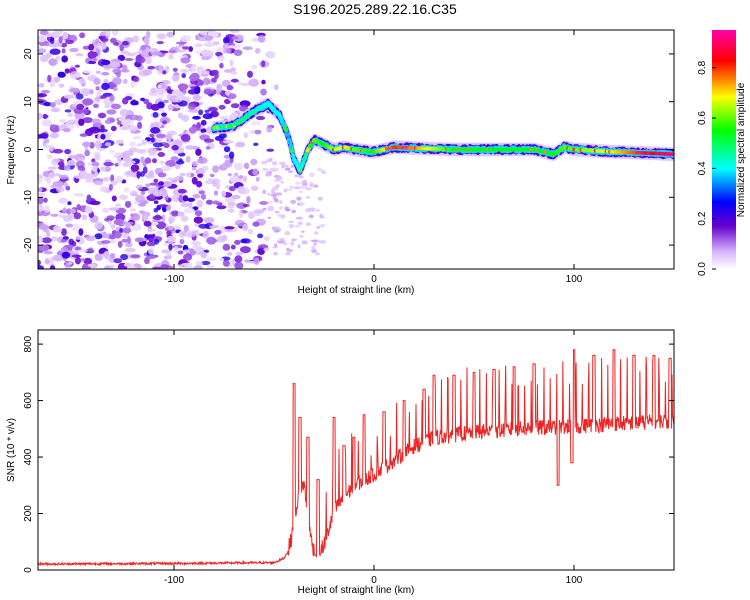 This screenshot has width=750, height=600. What do you see at coordinates (11, 150) in the screenshot?
I see `spectrogram-y-label: Frequency (Hz)` at bounding box center [11, 150].